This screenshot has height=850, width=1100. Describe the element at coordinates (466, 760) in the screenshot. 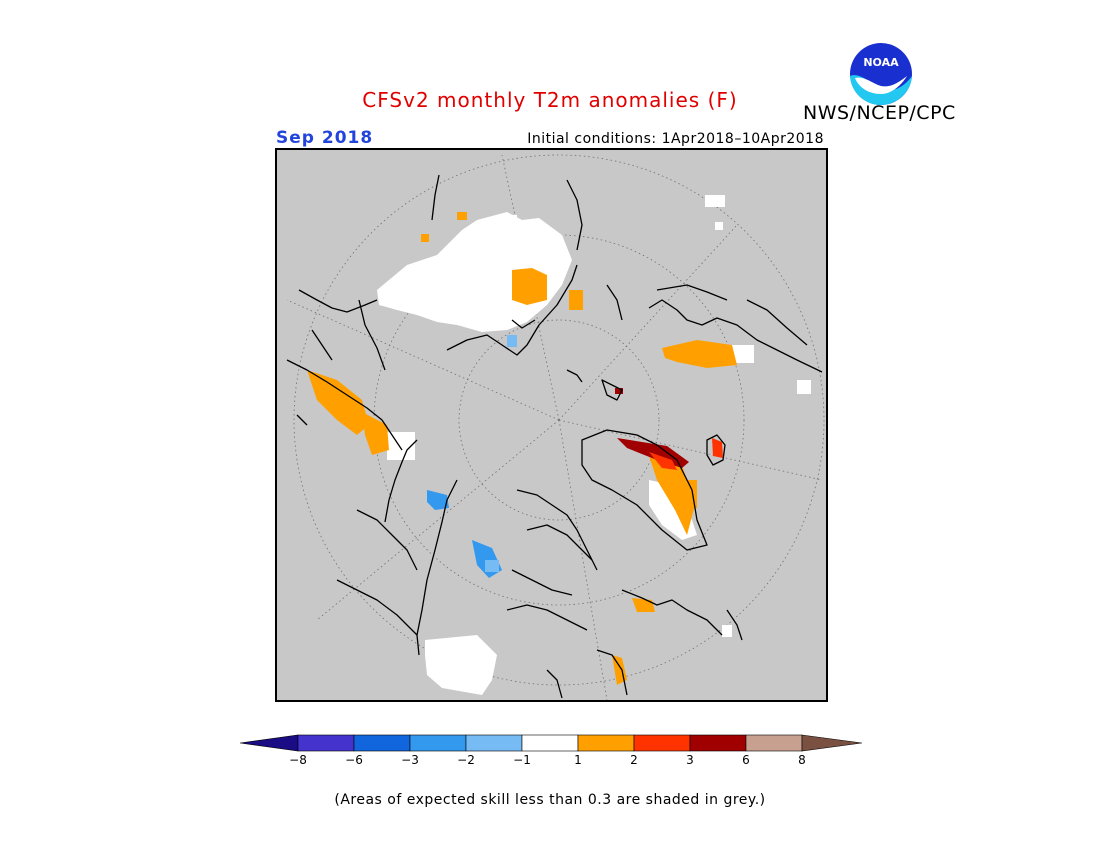

I see `colorbar-tick-label: −2` at that location.